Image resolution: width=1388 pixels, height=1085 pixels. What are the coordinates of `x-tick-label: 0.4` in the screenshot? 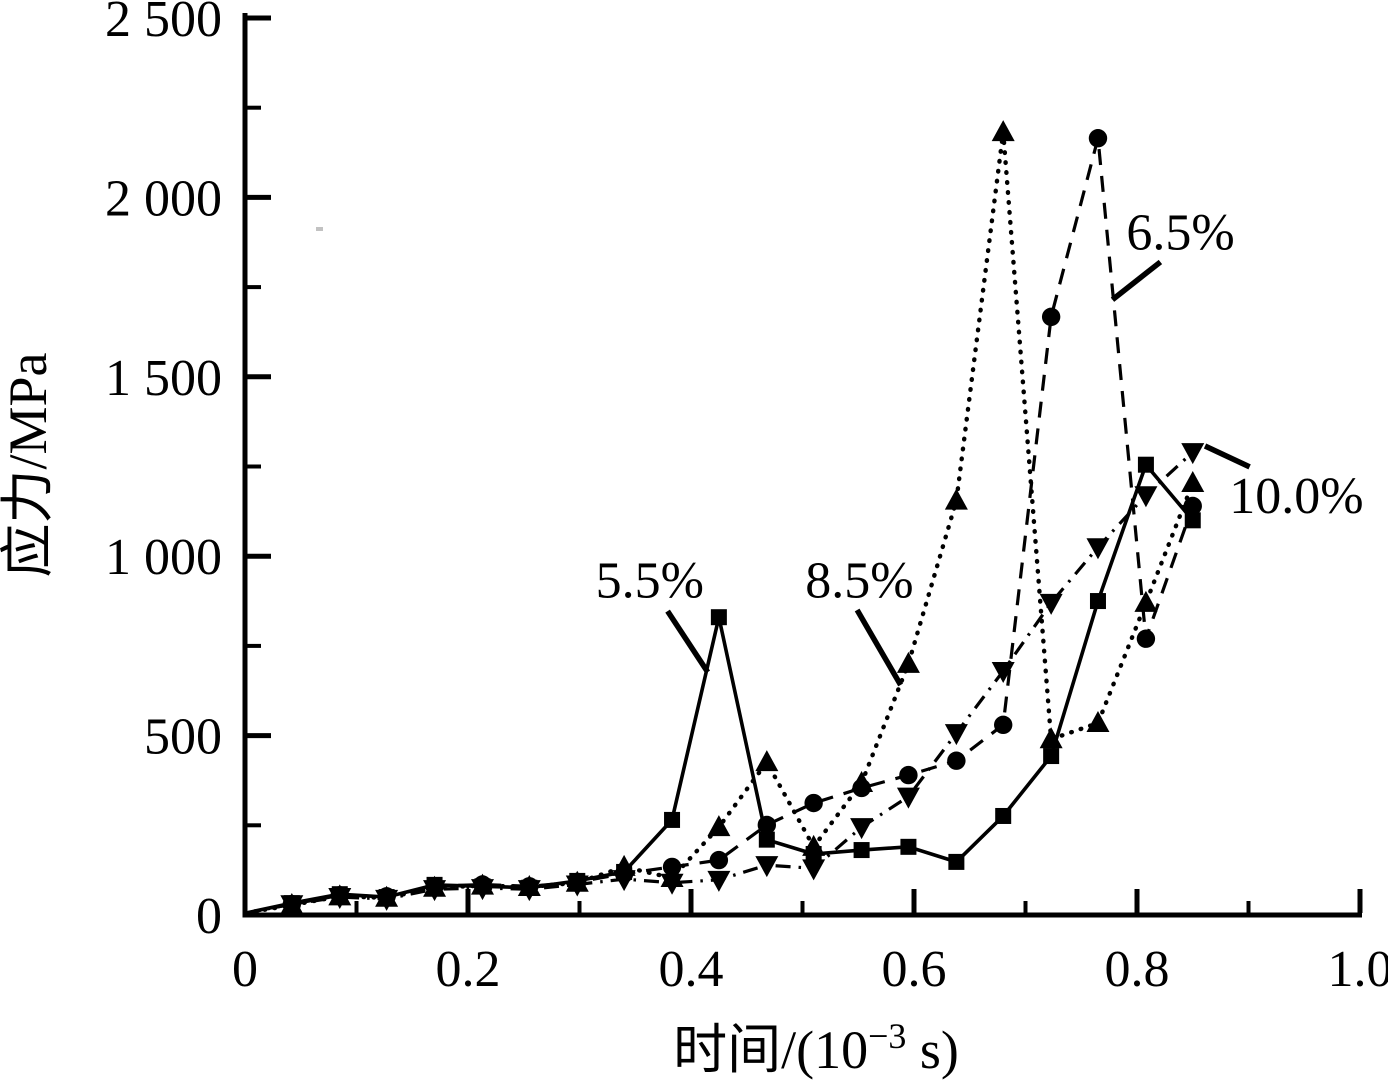 It's located at (691, 969).